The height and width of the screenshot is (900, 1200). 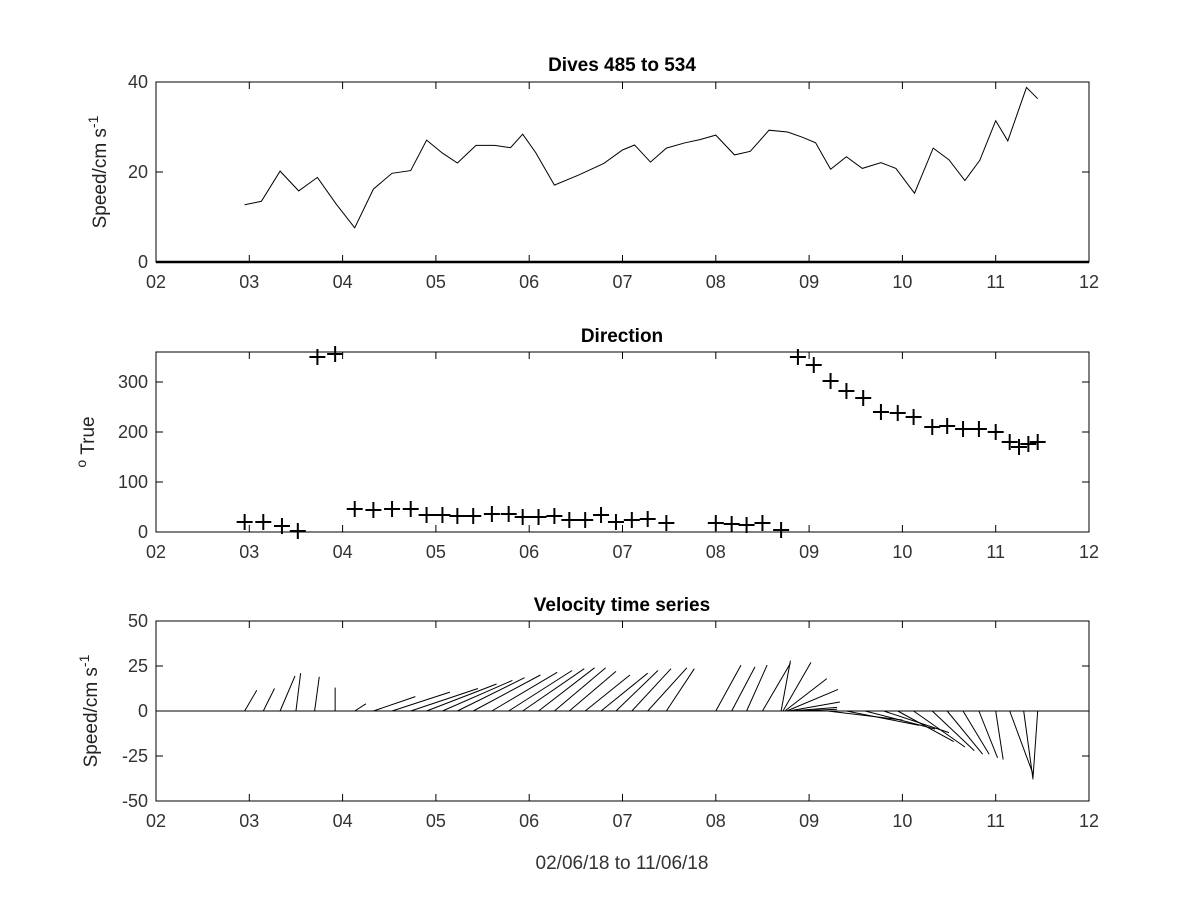 I want to click on speed-x-tick-label: 05, so click(x=436, y=282).